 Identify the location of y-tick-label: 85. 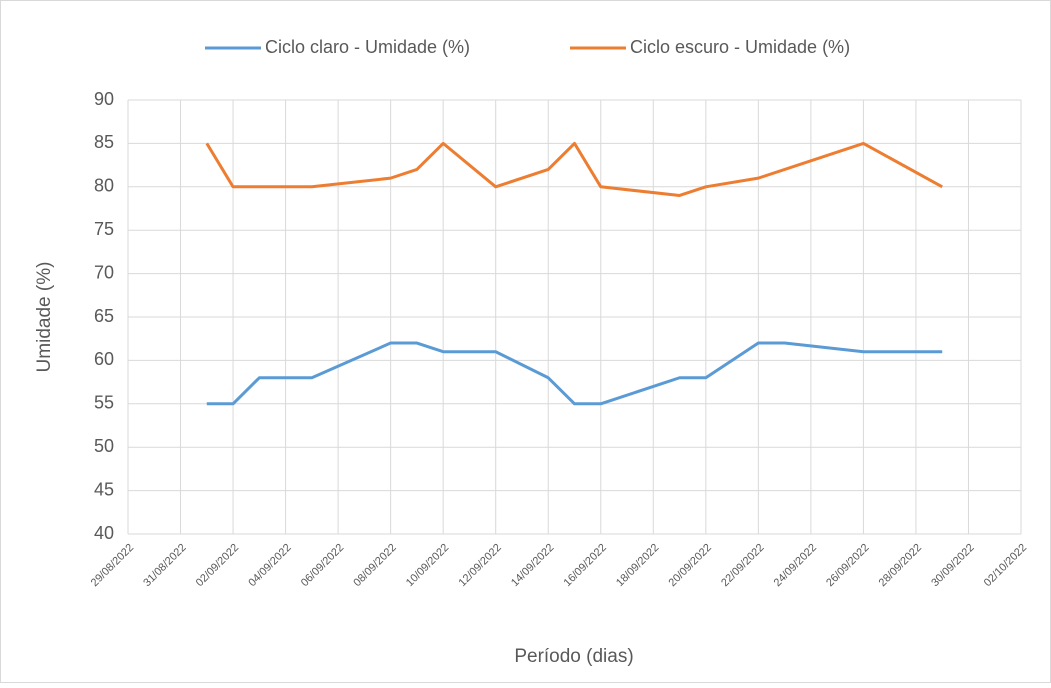
(104, 142).